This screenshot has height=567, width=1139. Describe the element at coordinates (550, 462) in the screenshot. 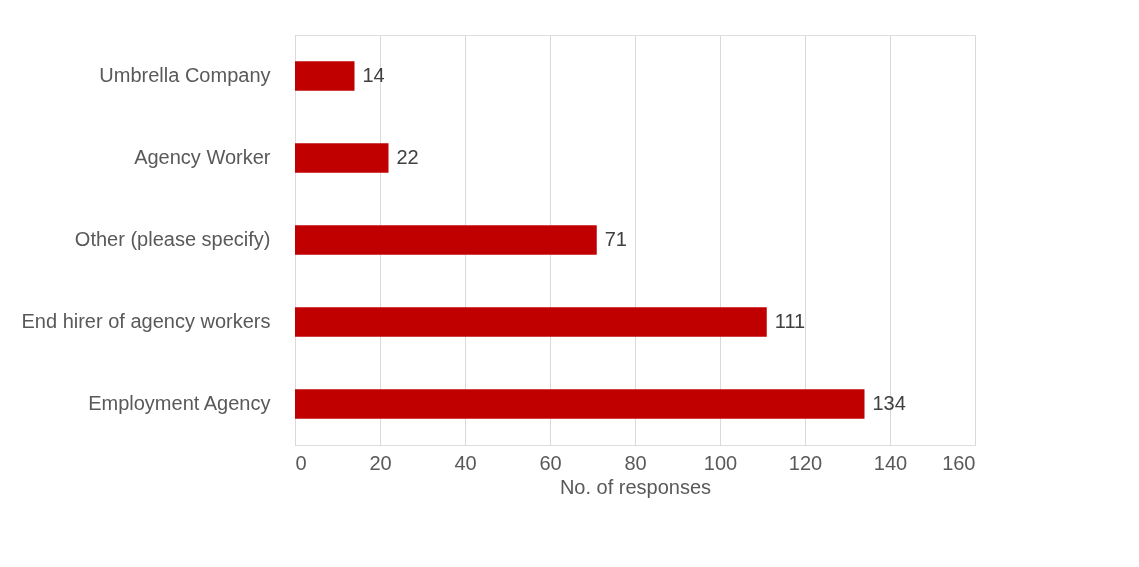

I see `x-tick-label: 60` at that location.